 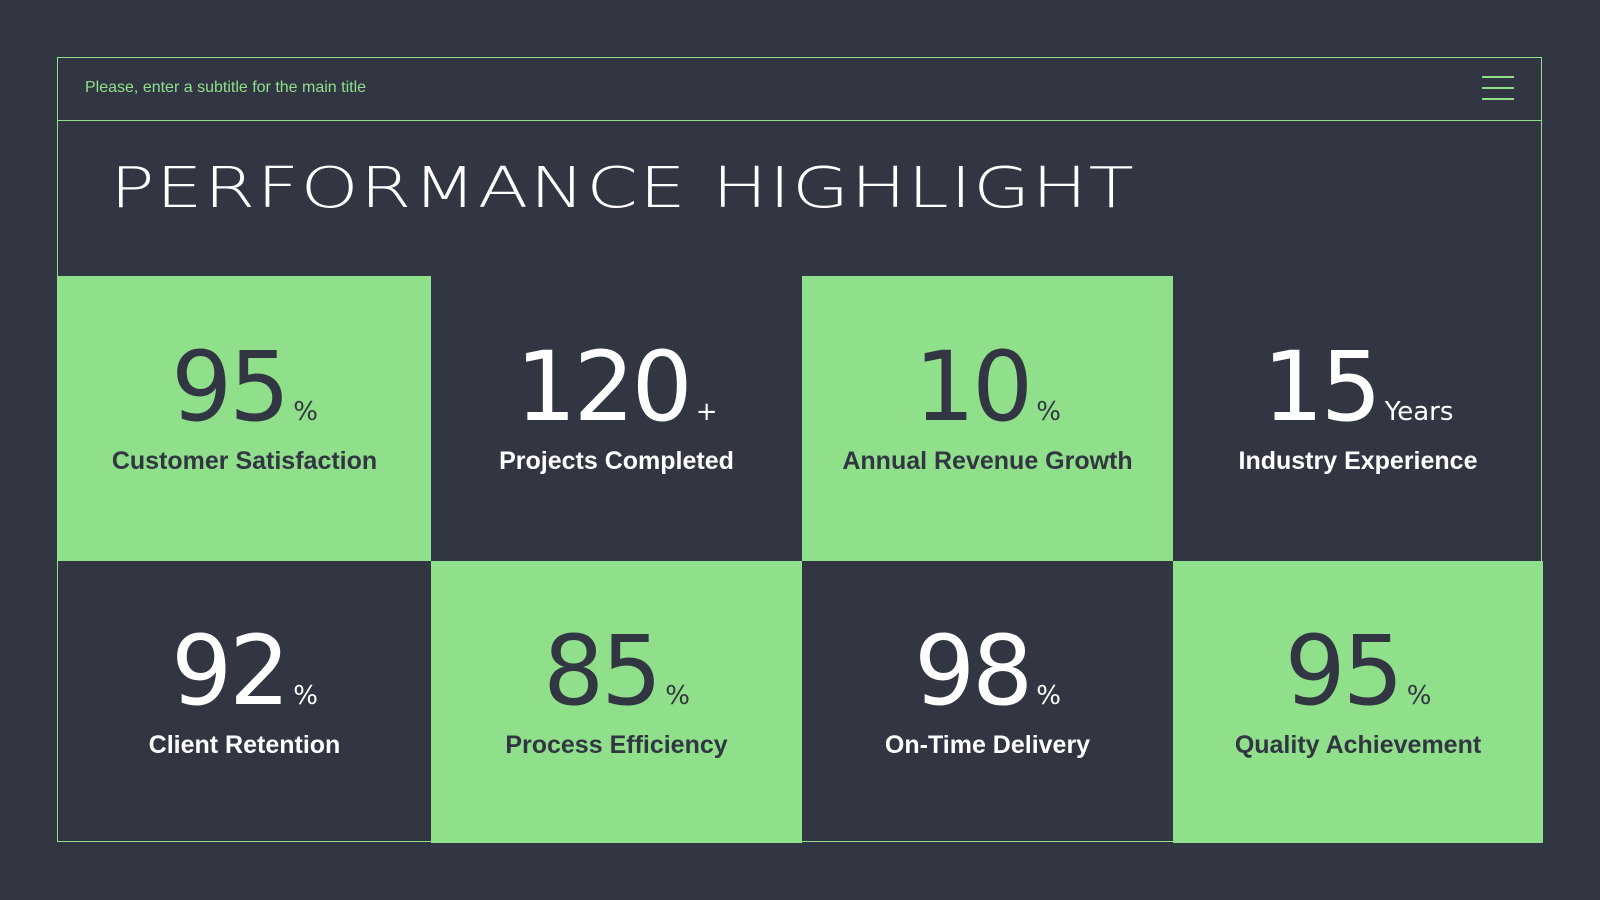 What do you see at coordinates (987, 744) in the screenshot?
I see `metric-label: On-Time Delivery` at bounding box center [987, 744].